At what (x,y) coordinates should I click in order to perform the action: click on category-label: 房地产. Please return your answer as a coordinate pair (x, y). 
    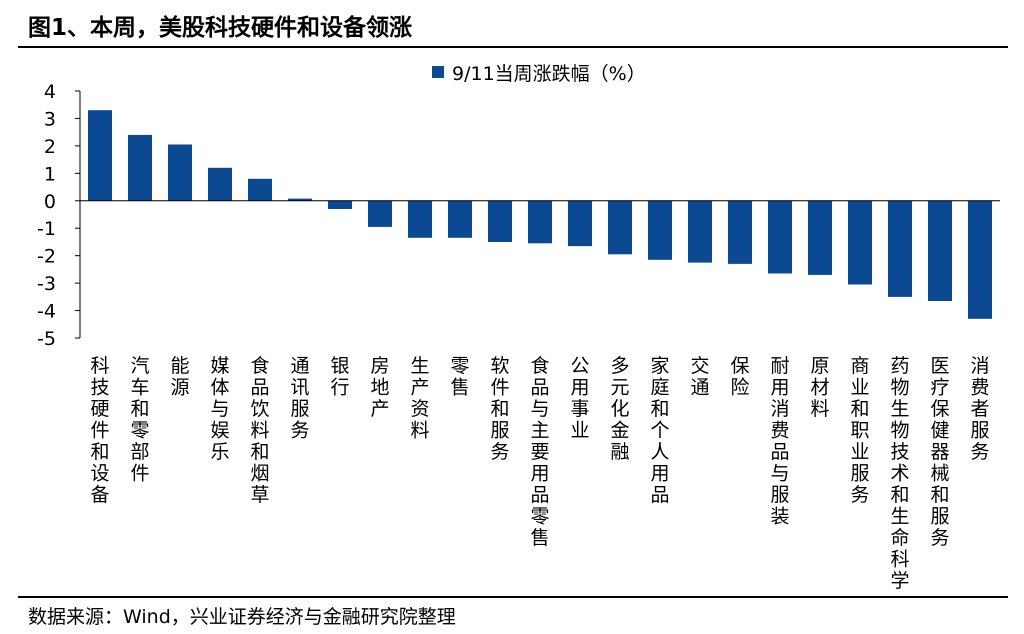
    Looking at the image, I should click on (379, 387).